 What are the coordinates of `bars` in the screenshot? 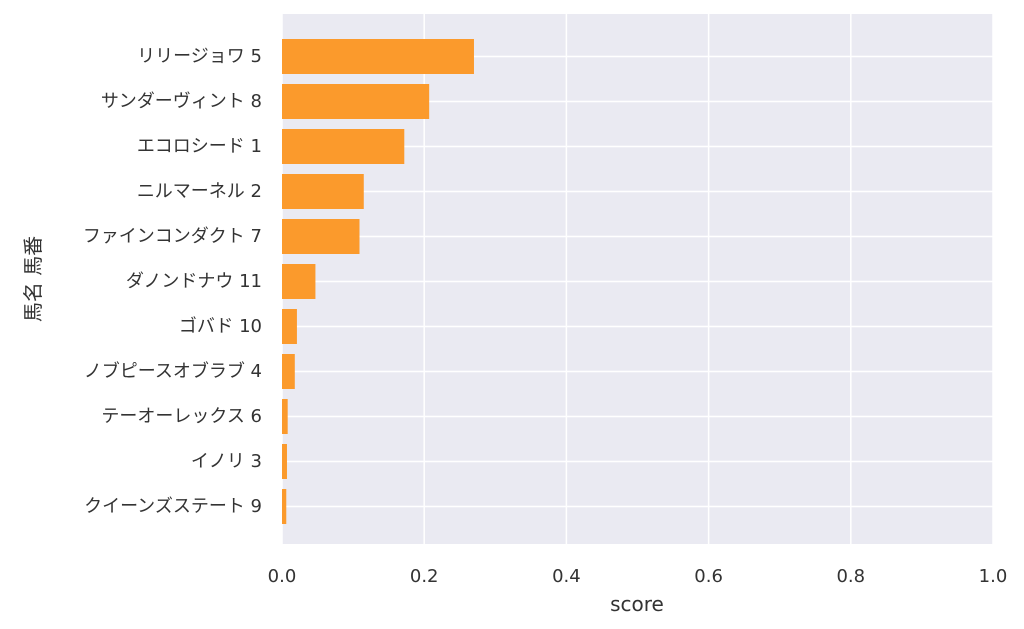 It's located at (378, 281).